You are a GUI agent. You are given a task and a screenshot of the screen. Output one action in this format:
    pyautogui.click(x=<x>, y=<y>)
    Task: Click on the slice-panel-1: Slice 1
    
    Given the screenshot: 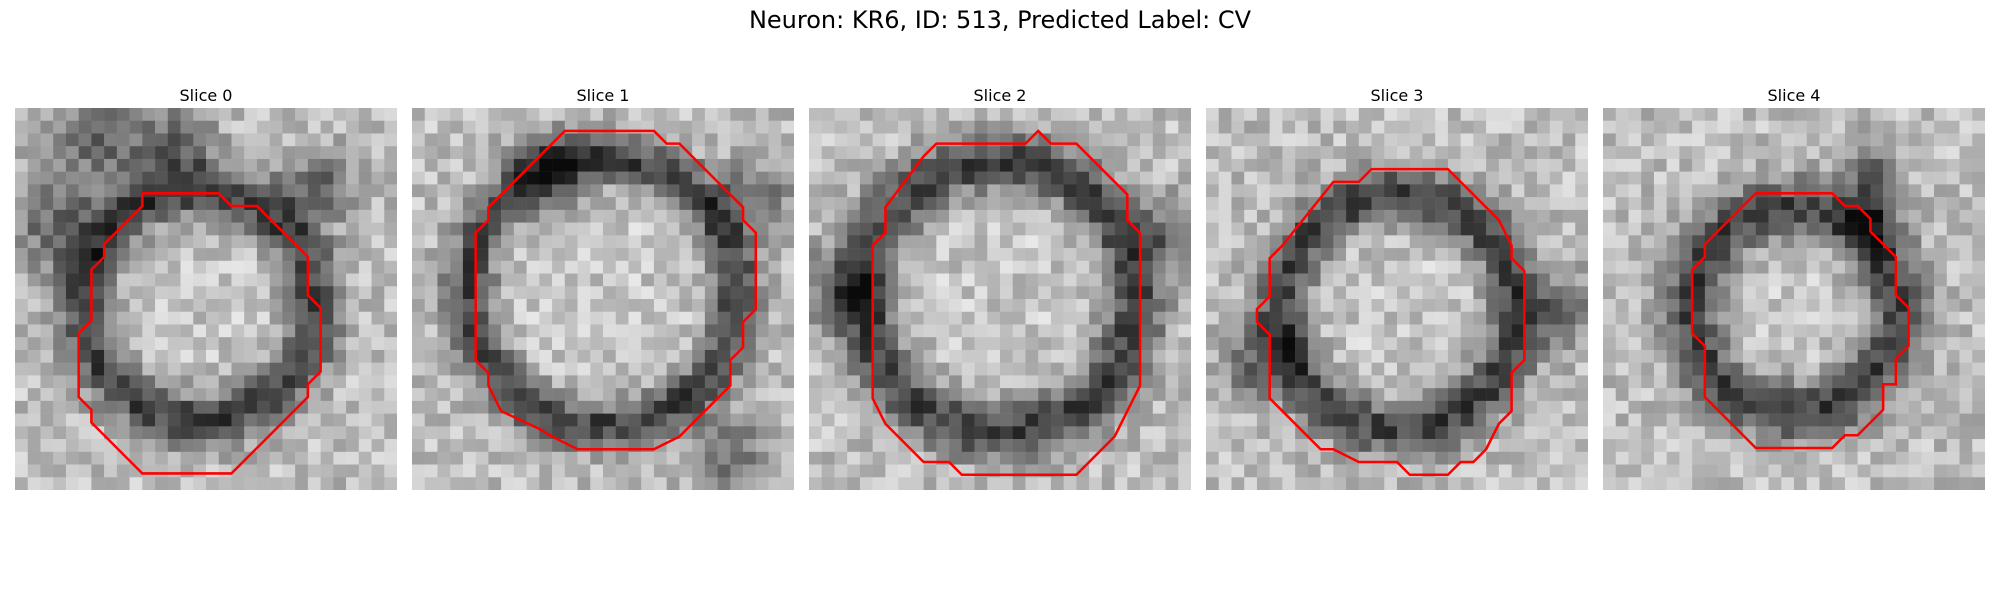 What is the action you would take?
    pyautogui.click(x=603, y=288)
    